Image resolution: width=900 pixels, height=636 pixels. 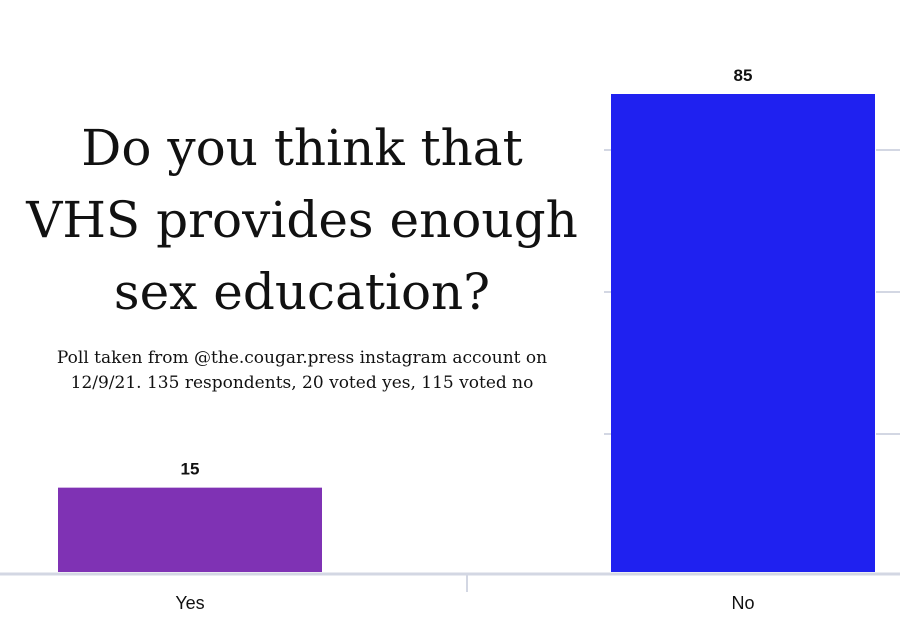 What do you see at coordinates (190, 529) in the screenshot?
I see `bar-yes` at bounding box center [190, 529].